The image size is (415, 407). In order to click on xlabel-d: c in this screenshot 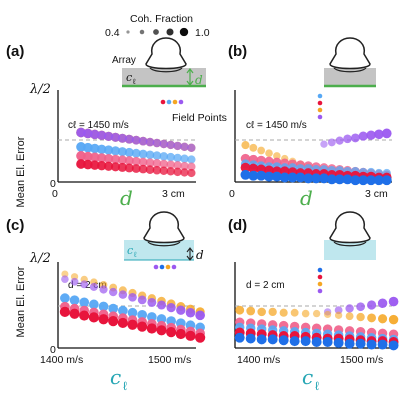, I will do `click(307, 377)`.